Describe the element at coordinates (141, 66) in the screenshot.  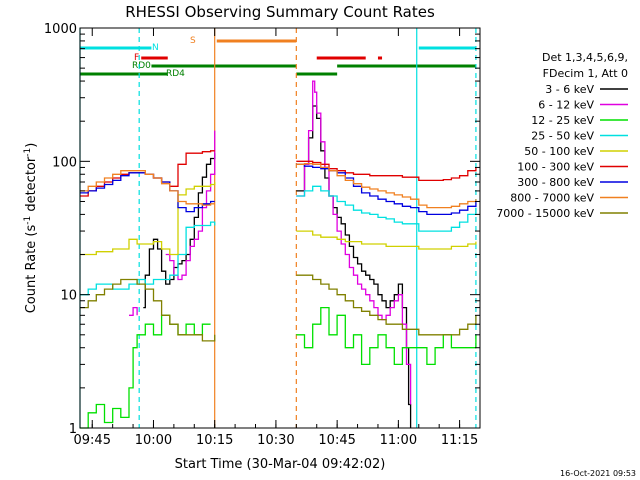
I see `flag-label-rd0: RD0` at that location.